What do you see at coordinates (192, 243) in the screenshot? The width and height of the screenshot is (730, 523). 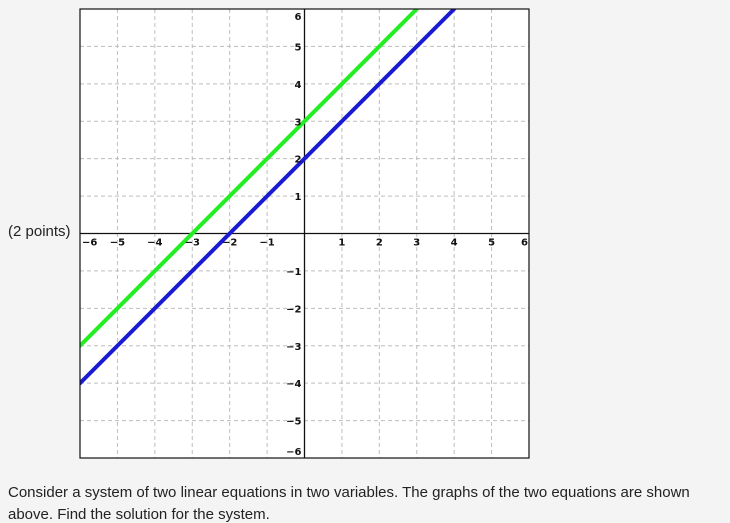 I see `x-tick-label: −3` at bounding box center [192, 243].